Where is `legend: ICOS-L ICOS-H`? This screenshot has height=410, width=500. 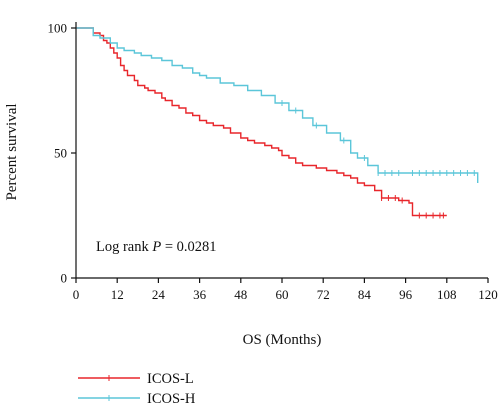
legend: ICOS-L ICOS-H is located at coordinates (137, 389).